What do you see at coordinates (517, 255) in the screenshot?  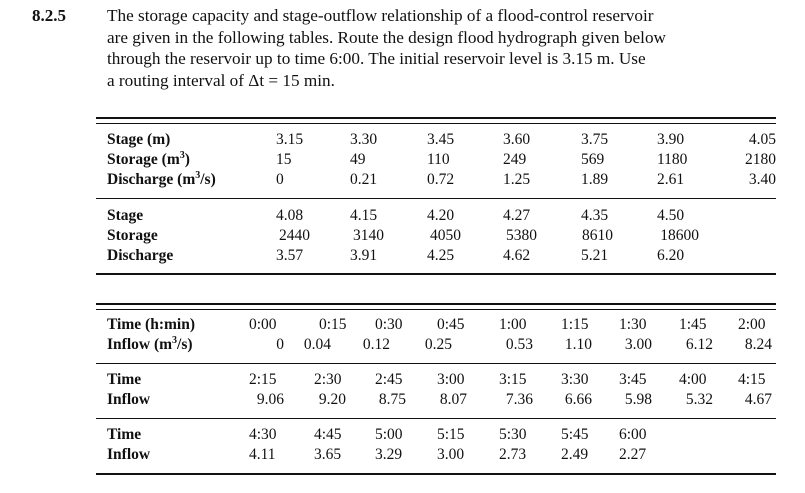 I see `table-cell: 4.62` at bounding box center [517, 255].